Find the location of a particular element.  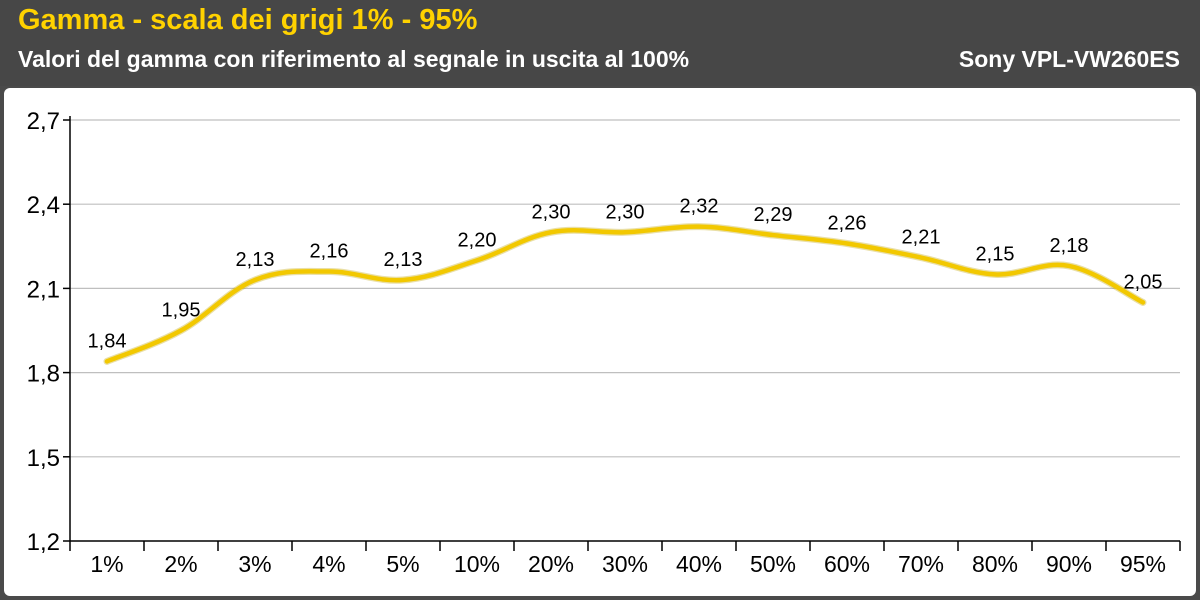

x-tick-label: 20% is located at coordinates (551, 564).